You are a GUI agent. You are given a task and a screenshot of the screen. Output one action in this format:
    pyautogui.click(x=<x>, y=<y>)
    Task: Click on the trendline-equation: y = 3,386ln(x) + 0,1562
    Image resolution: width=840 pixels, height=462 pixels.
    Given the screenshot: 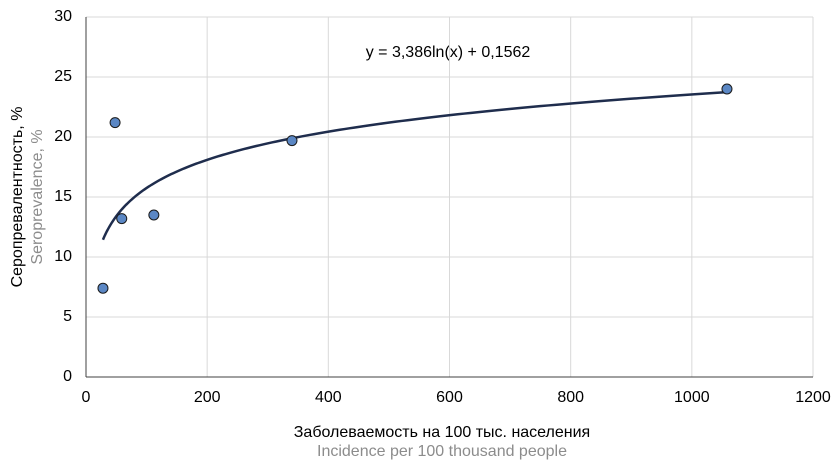 What is the action you would take?
    pyautogui.click(x=448, y=52)
    